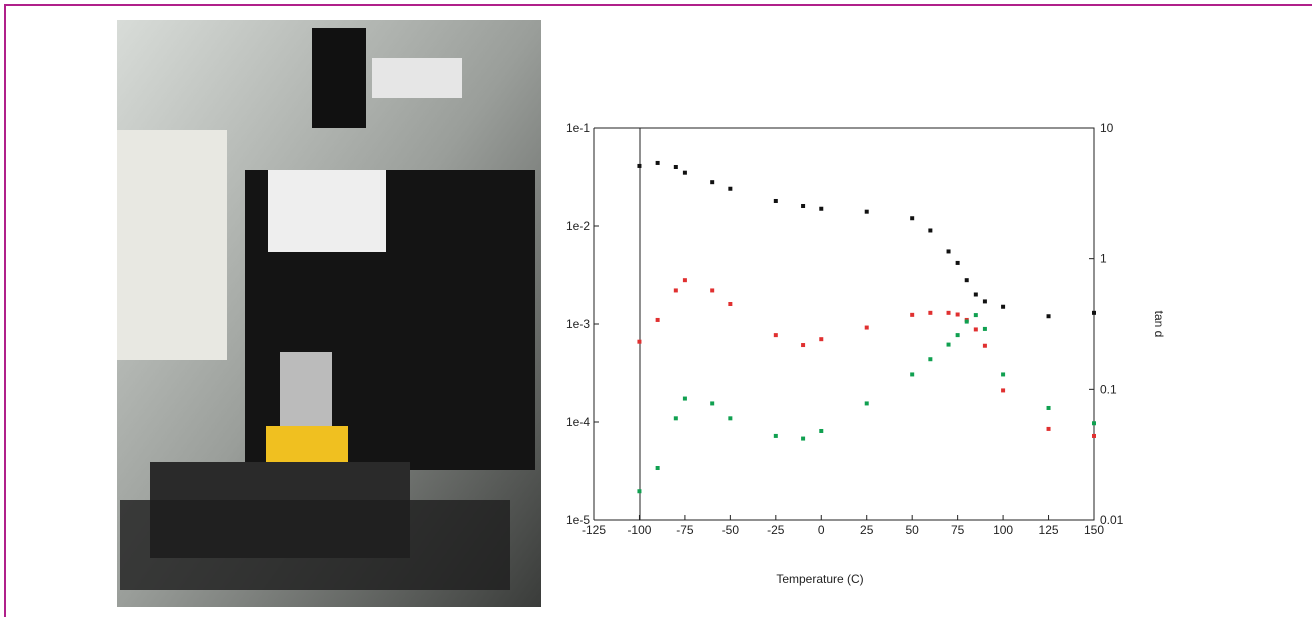  I want to click on photo-base, so click(315, 545).